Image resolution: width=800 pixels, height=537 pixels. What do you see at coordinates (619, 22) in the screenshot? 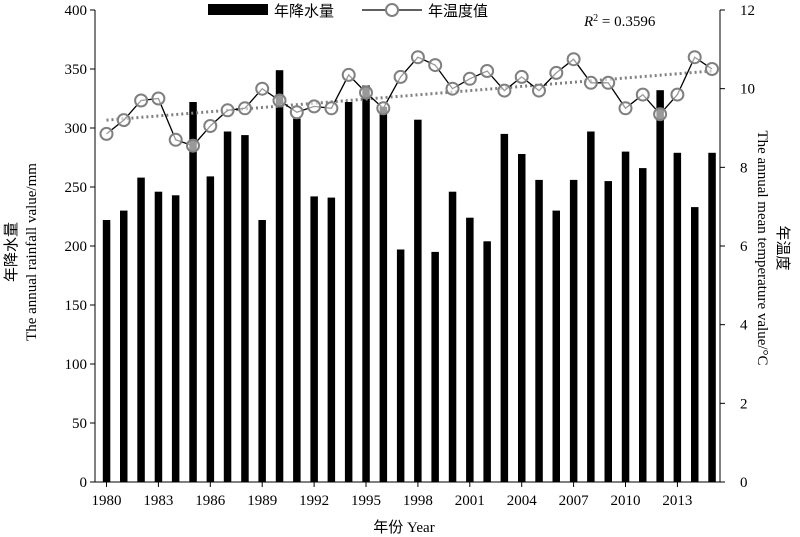
I see `r-squared-annotation: R2 = 0.3596` at bounding box center [619, 22].